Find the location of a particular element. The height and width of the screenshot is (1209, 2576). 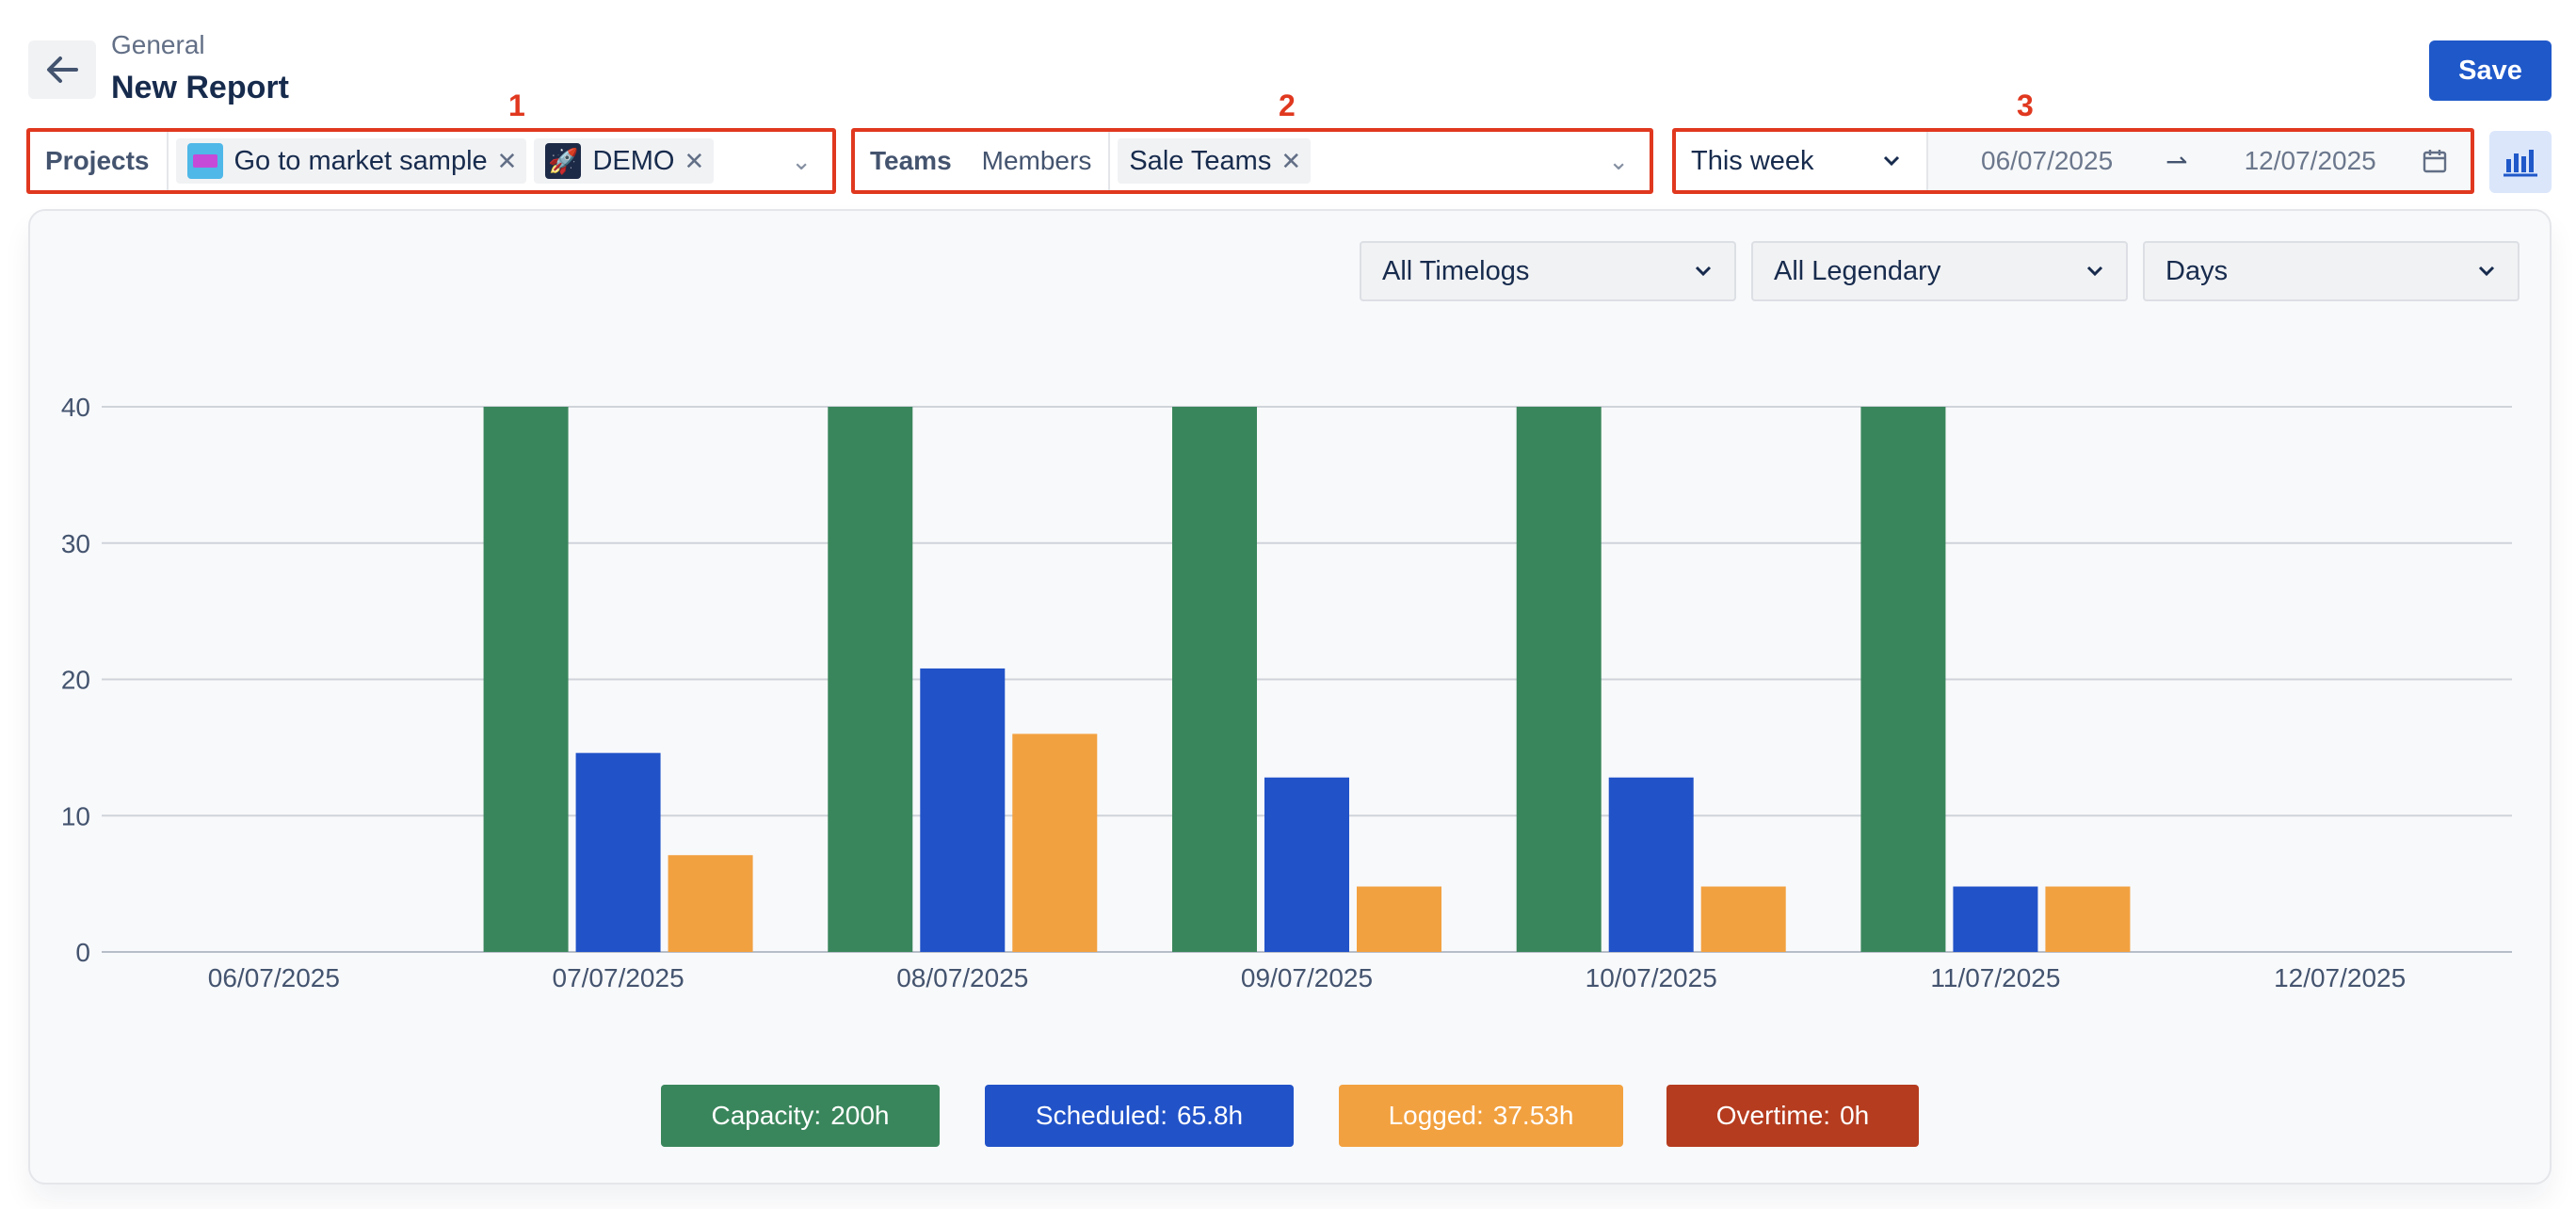

timelogs-dropdown: All Timelogs is located at coordinates (1548, 271).